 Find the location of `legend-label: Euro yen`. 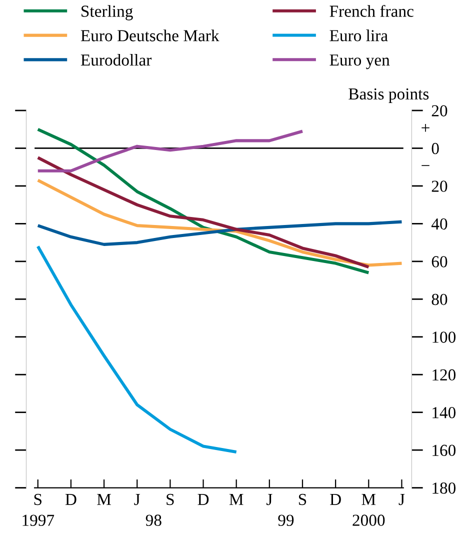

legend-label: Euro yen is located at coordinates (360, 62).